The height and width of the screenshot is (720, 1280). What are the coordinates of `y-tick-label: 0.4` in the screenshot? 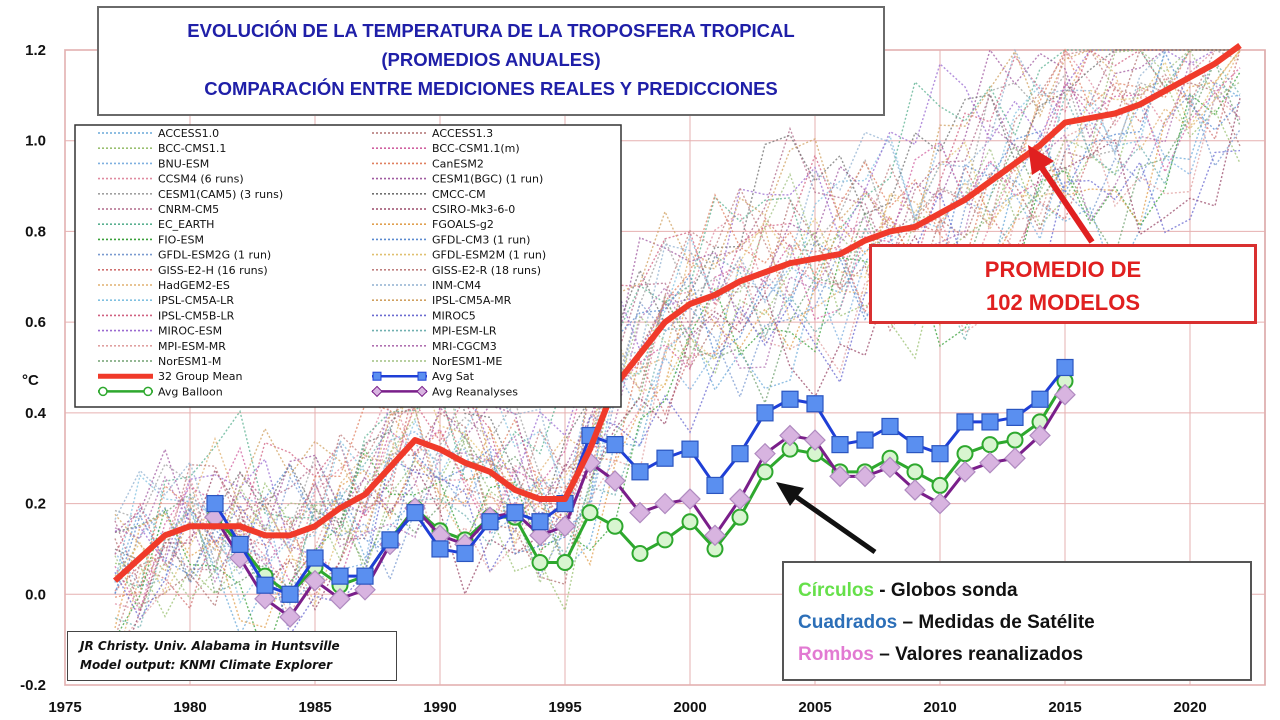 It's located at (36, 413).